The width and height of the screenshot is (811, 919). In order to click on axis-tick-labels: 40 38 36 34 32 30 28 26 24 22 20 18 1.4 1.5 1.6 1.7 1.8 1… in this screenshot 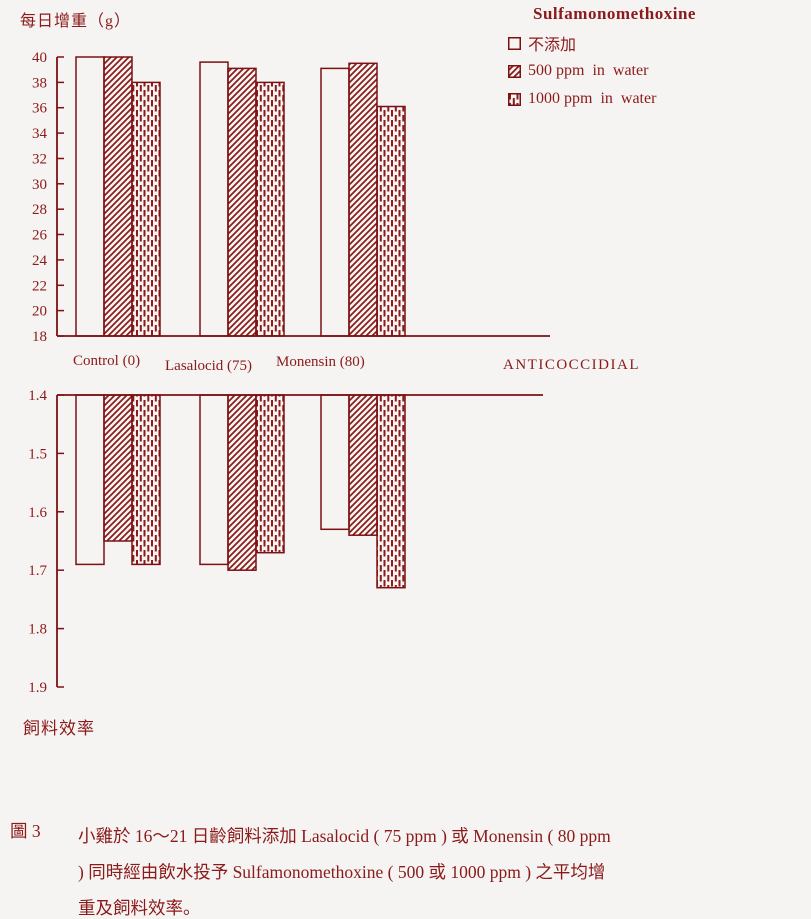, I will do `click(37, 373)`.